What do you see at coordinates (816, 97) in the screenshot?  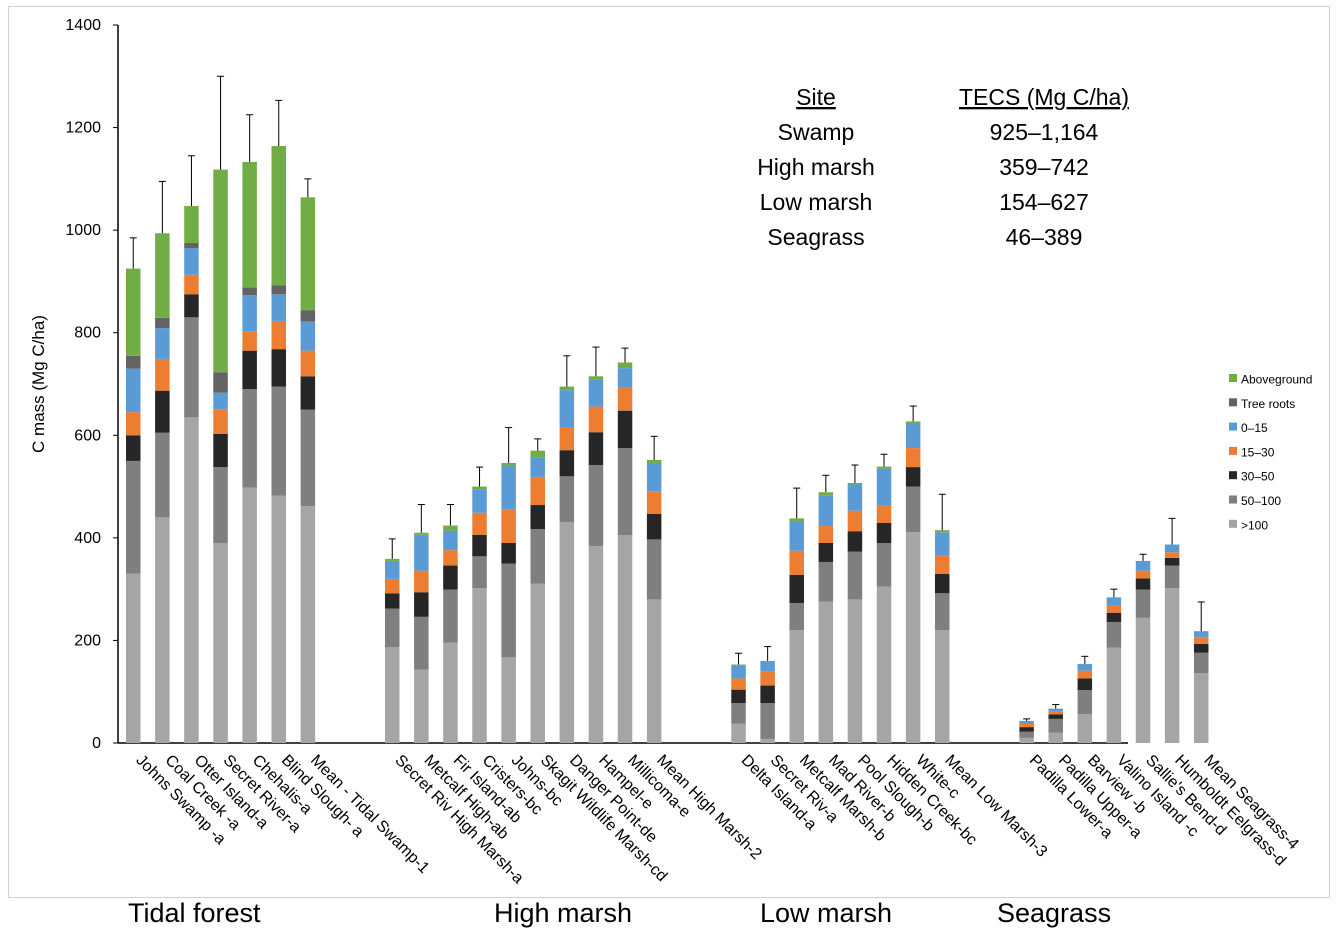 I see `table-header-site: Site` at bounding box center [816, 97].